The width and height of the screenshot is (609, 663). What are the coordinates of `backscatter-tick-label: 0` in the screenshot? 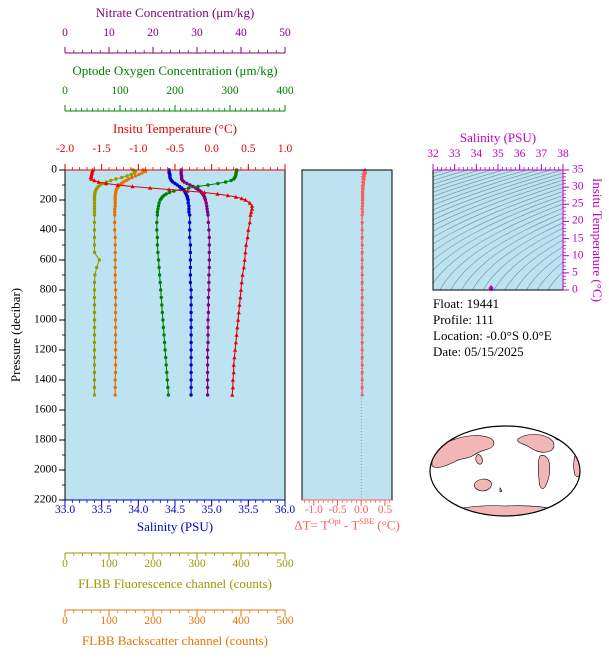 It's located at (65, 621).